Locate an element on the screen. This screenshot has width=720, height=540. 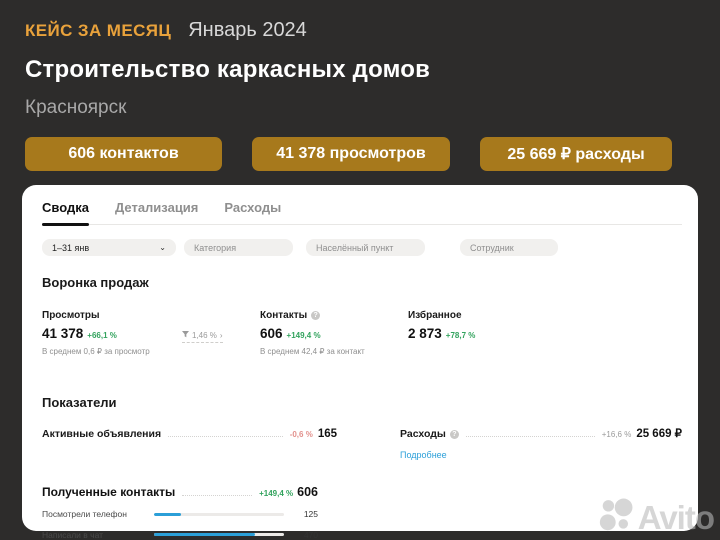
conversion-value: 1,46 % is located at coordinates (204, 335).